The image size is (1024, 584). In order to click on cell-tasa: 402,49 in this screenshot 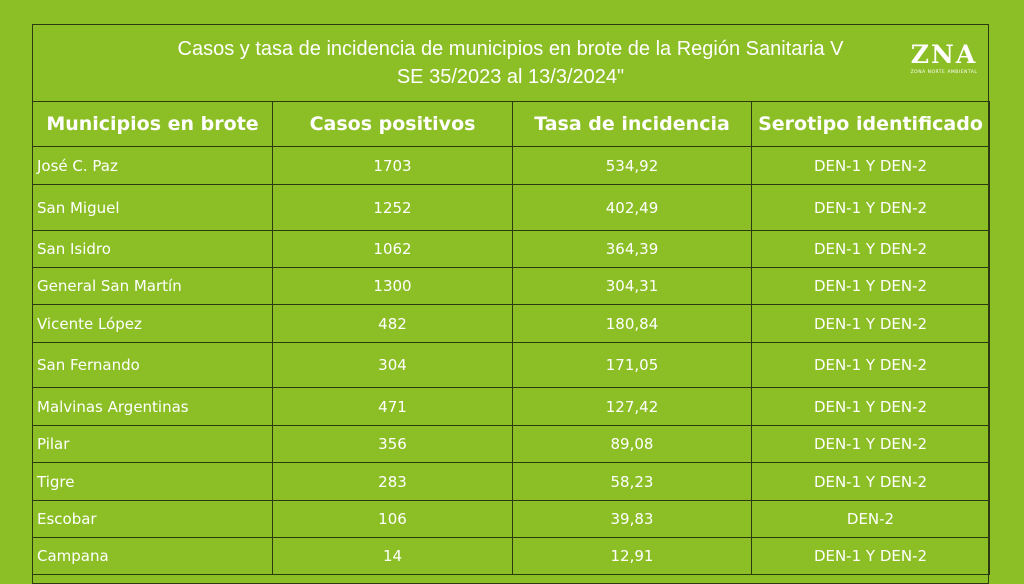, I will do `click(632, 207)`.